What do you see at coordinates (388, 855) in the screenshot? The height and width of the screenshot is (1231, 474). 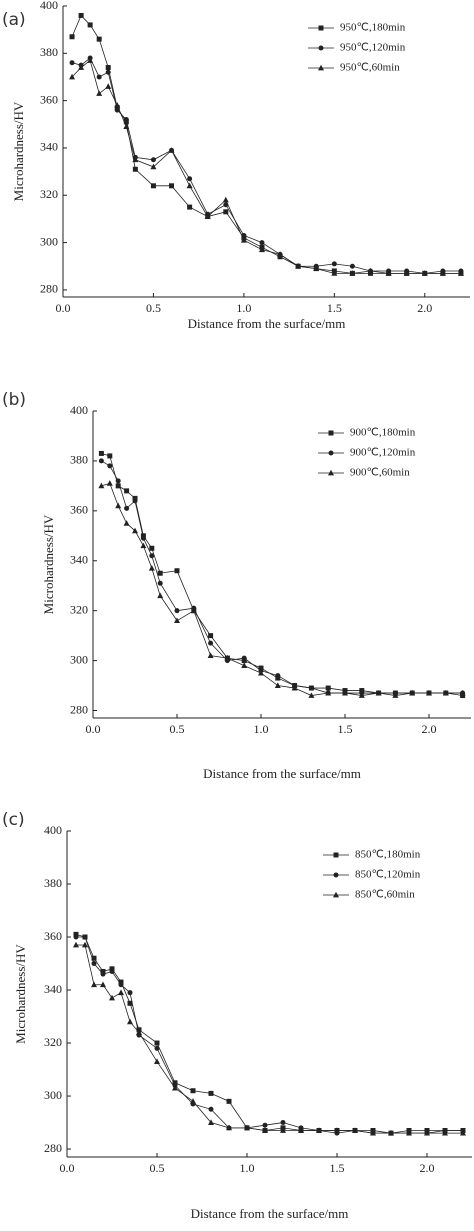 I see `legend-label: 850℃,180min` at bounding box center [388, 855].